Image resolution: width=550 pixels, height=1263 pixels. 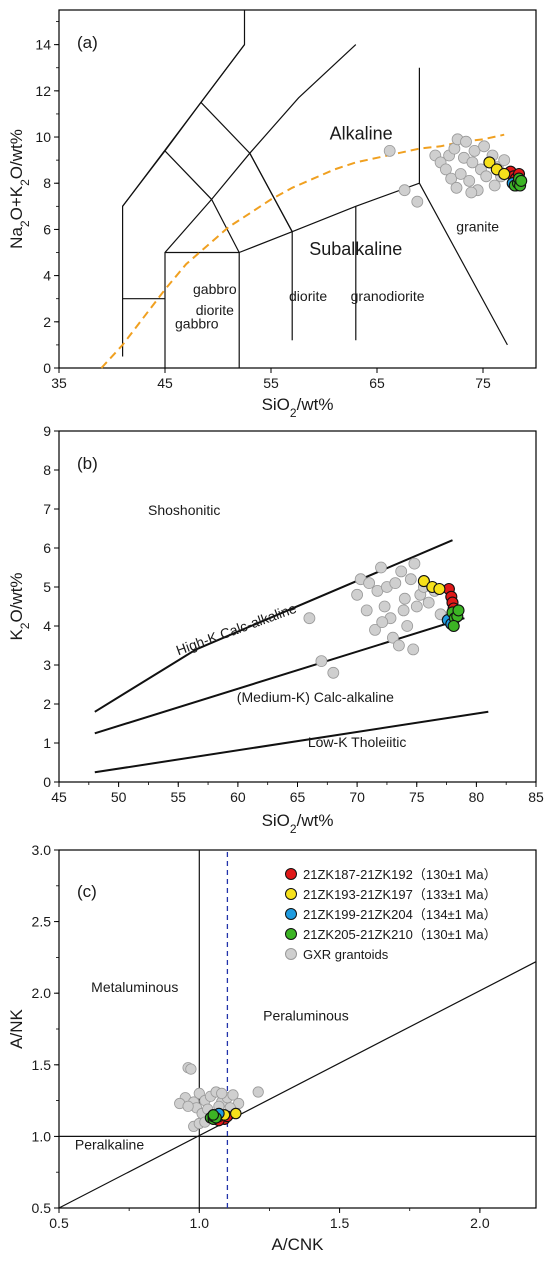 What do you see at coordinates (291, 874) in the screenshot?
I see `legend-marker-red` at bounding box center [291, 874].